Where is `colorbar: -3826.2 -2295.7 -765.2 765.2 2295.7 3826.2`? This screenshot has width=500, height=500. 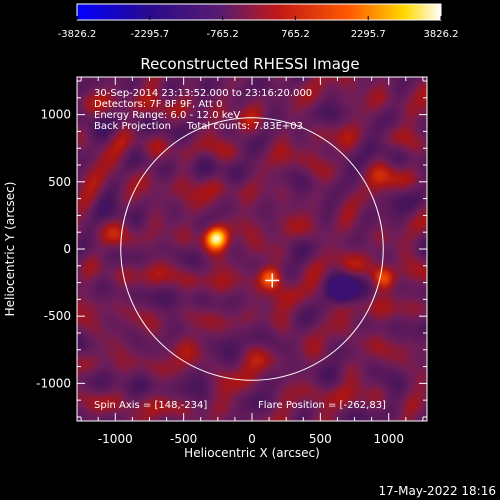
colorbar: -3826.2 -2295.7 -765.2 765.2 2295.7 3826.2 is located at coordinates (258, 21).